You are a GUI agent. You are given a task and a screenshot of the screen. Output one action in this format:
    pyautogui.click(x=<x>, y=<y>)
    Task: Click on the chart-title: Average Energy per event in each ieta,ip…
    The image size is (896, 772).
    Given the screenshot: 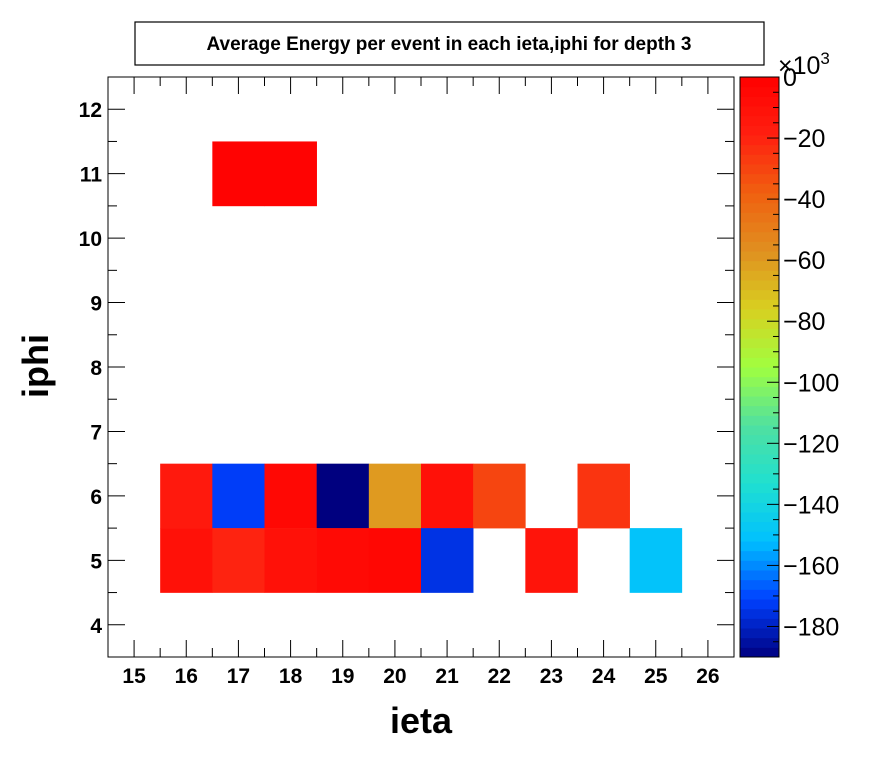 What is the action you would take?
    pyautogui.click(x=449, y=44)
    